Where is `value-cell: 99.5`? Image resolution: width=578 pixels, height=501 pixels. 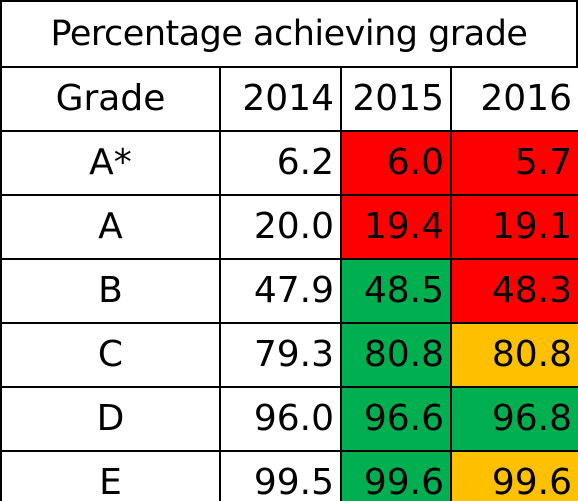 value-cell: 99.5 is located at coordinates (280, 475).